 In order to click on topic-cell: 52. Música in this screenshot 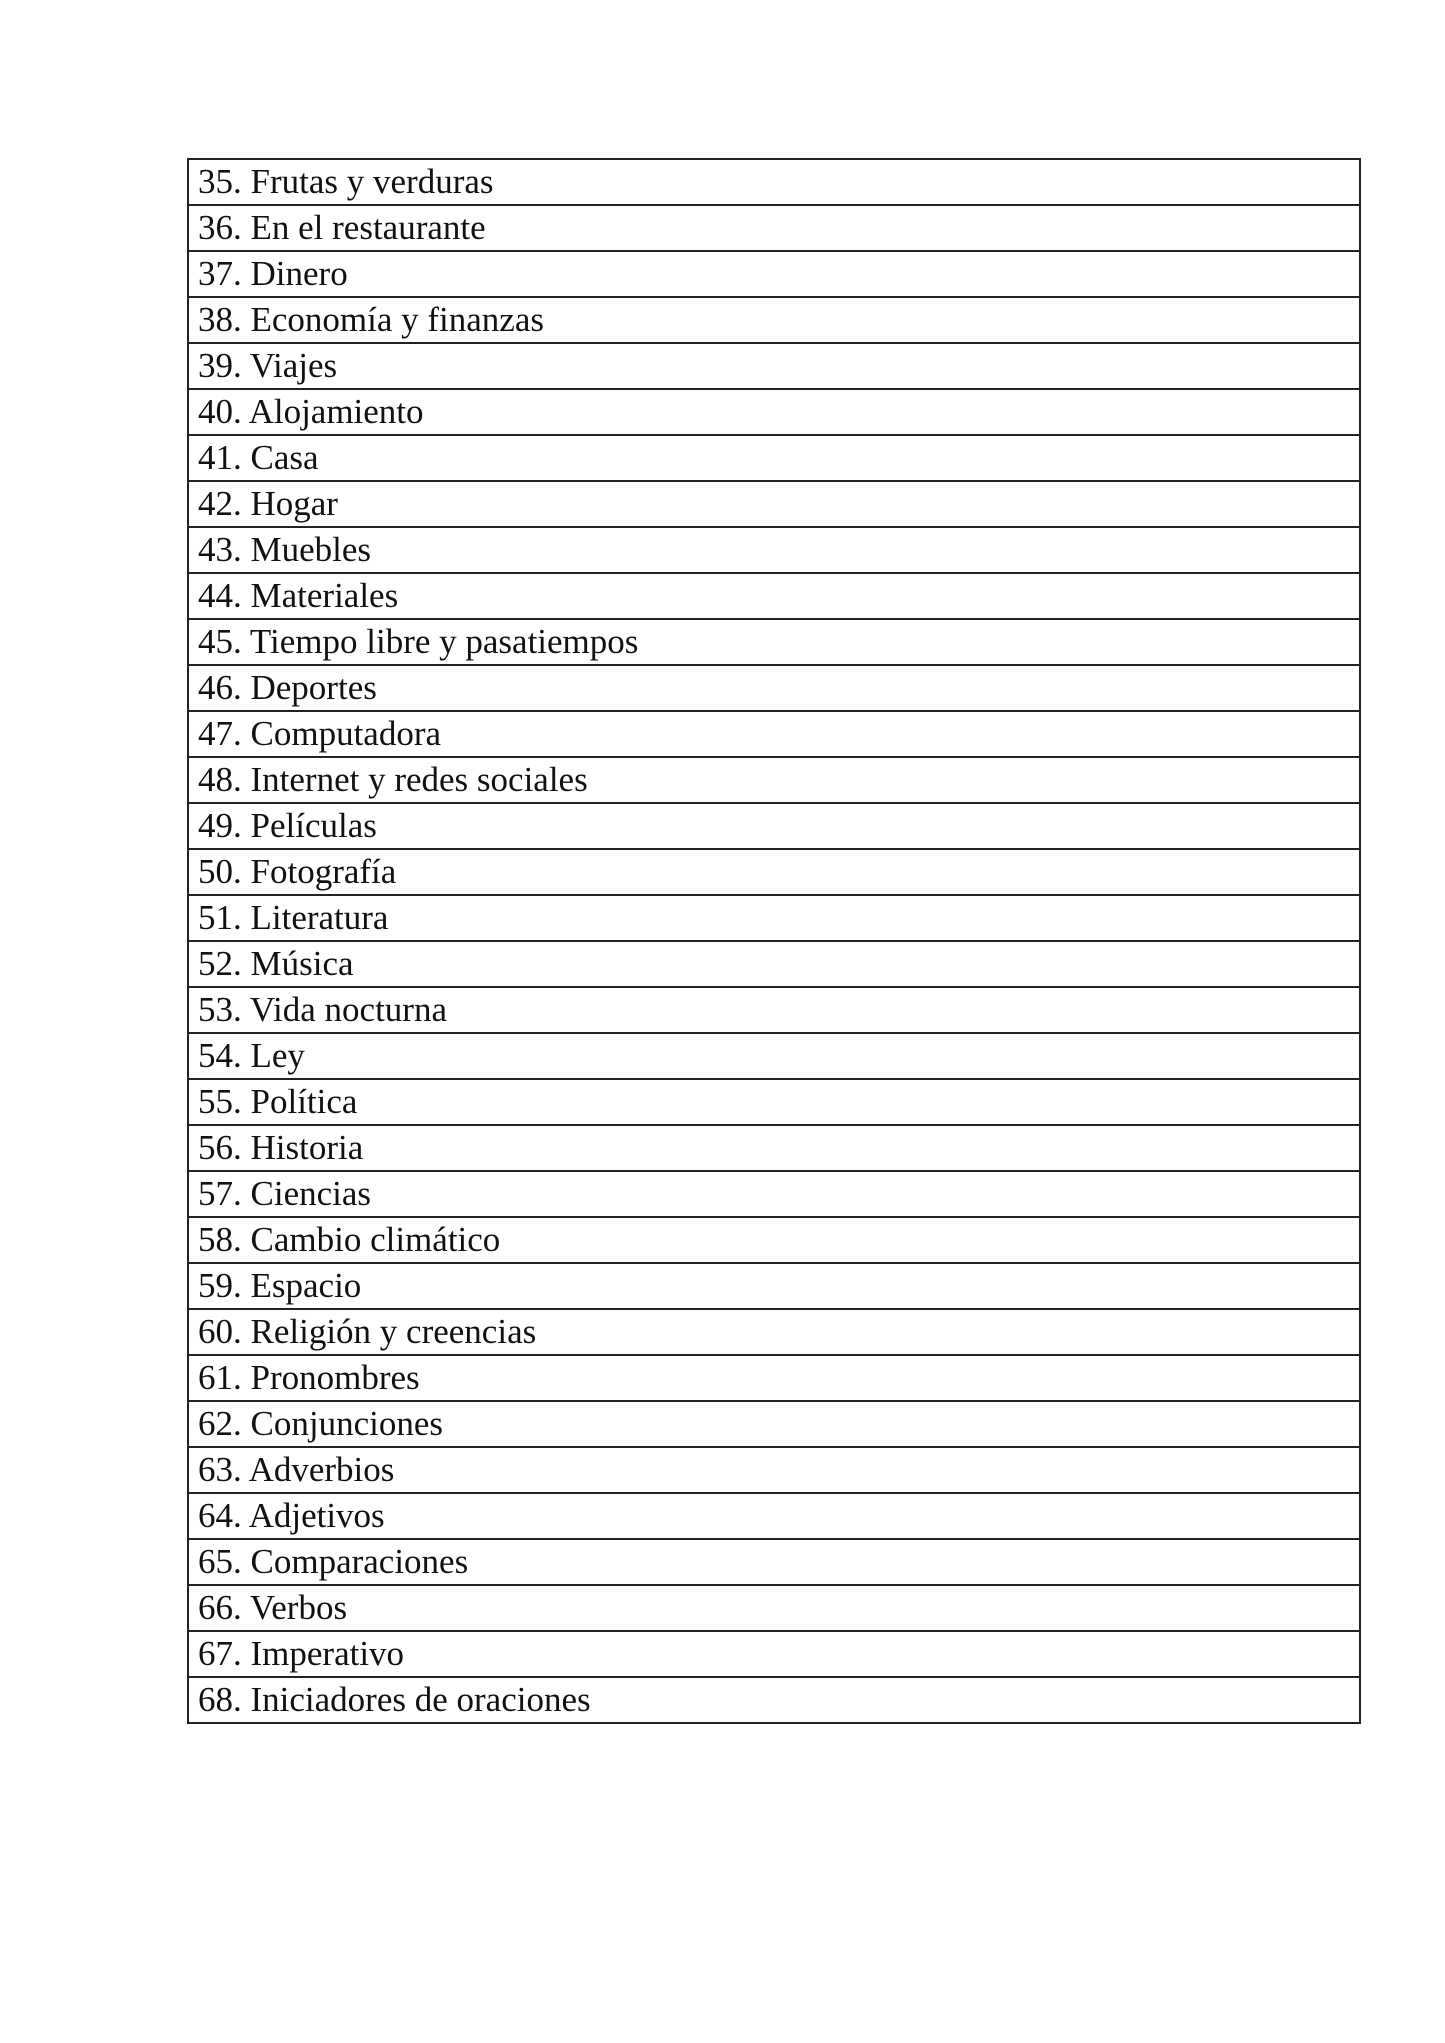, I will do `click(774, 964)`.